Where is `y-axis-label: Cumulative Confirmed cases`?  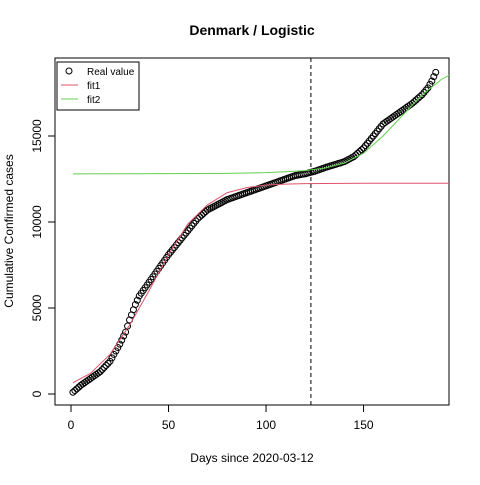
y-axis-label: Cumulative Confirmed cases is located at coordinates (9, 230).